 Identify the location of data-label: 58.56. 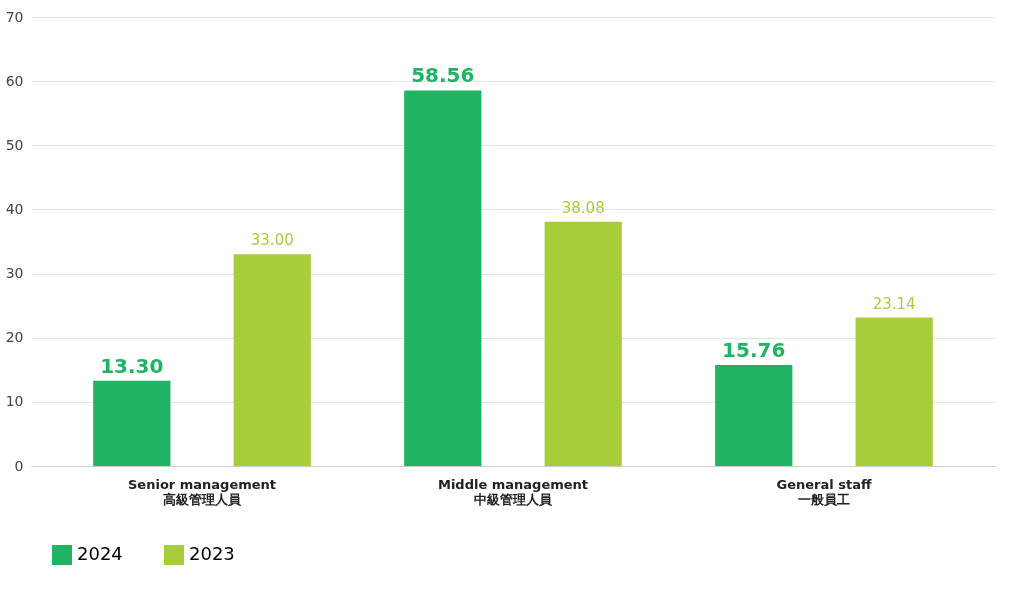
(443, 75).